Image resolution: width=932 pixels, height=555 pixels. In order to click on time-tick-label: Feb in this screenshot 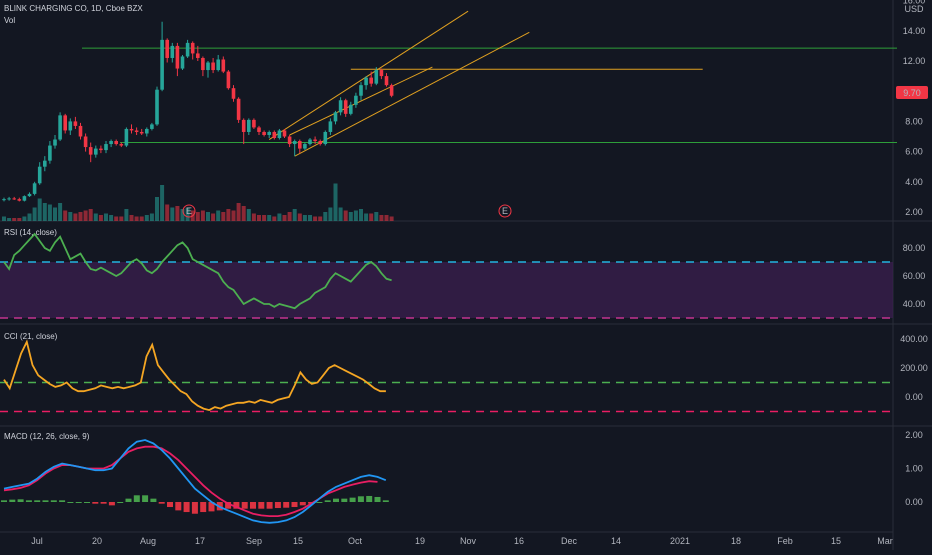, I will do `click(785, 541)`.